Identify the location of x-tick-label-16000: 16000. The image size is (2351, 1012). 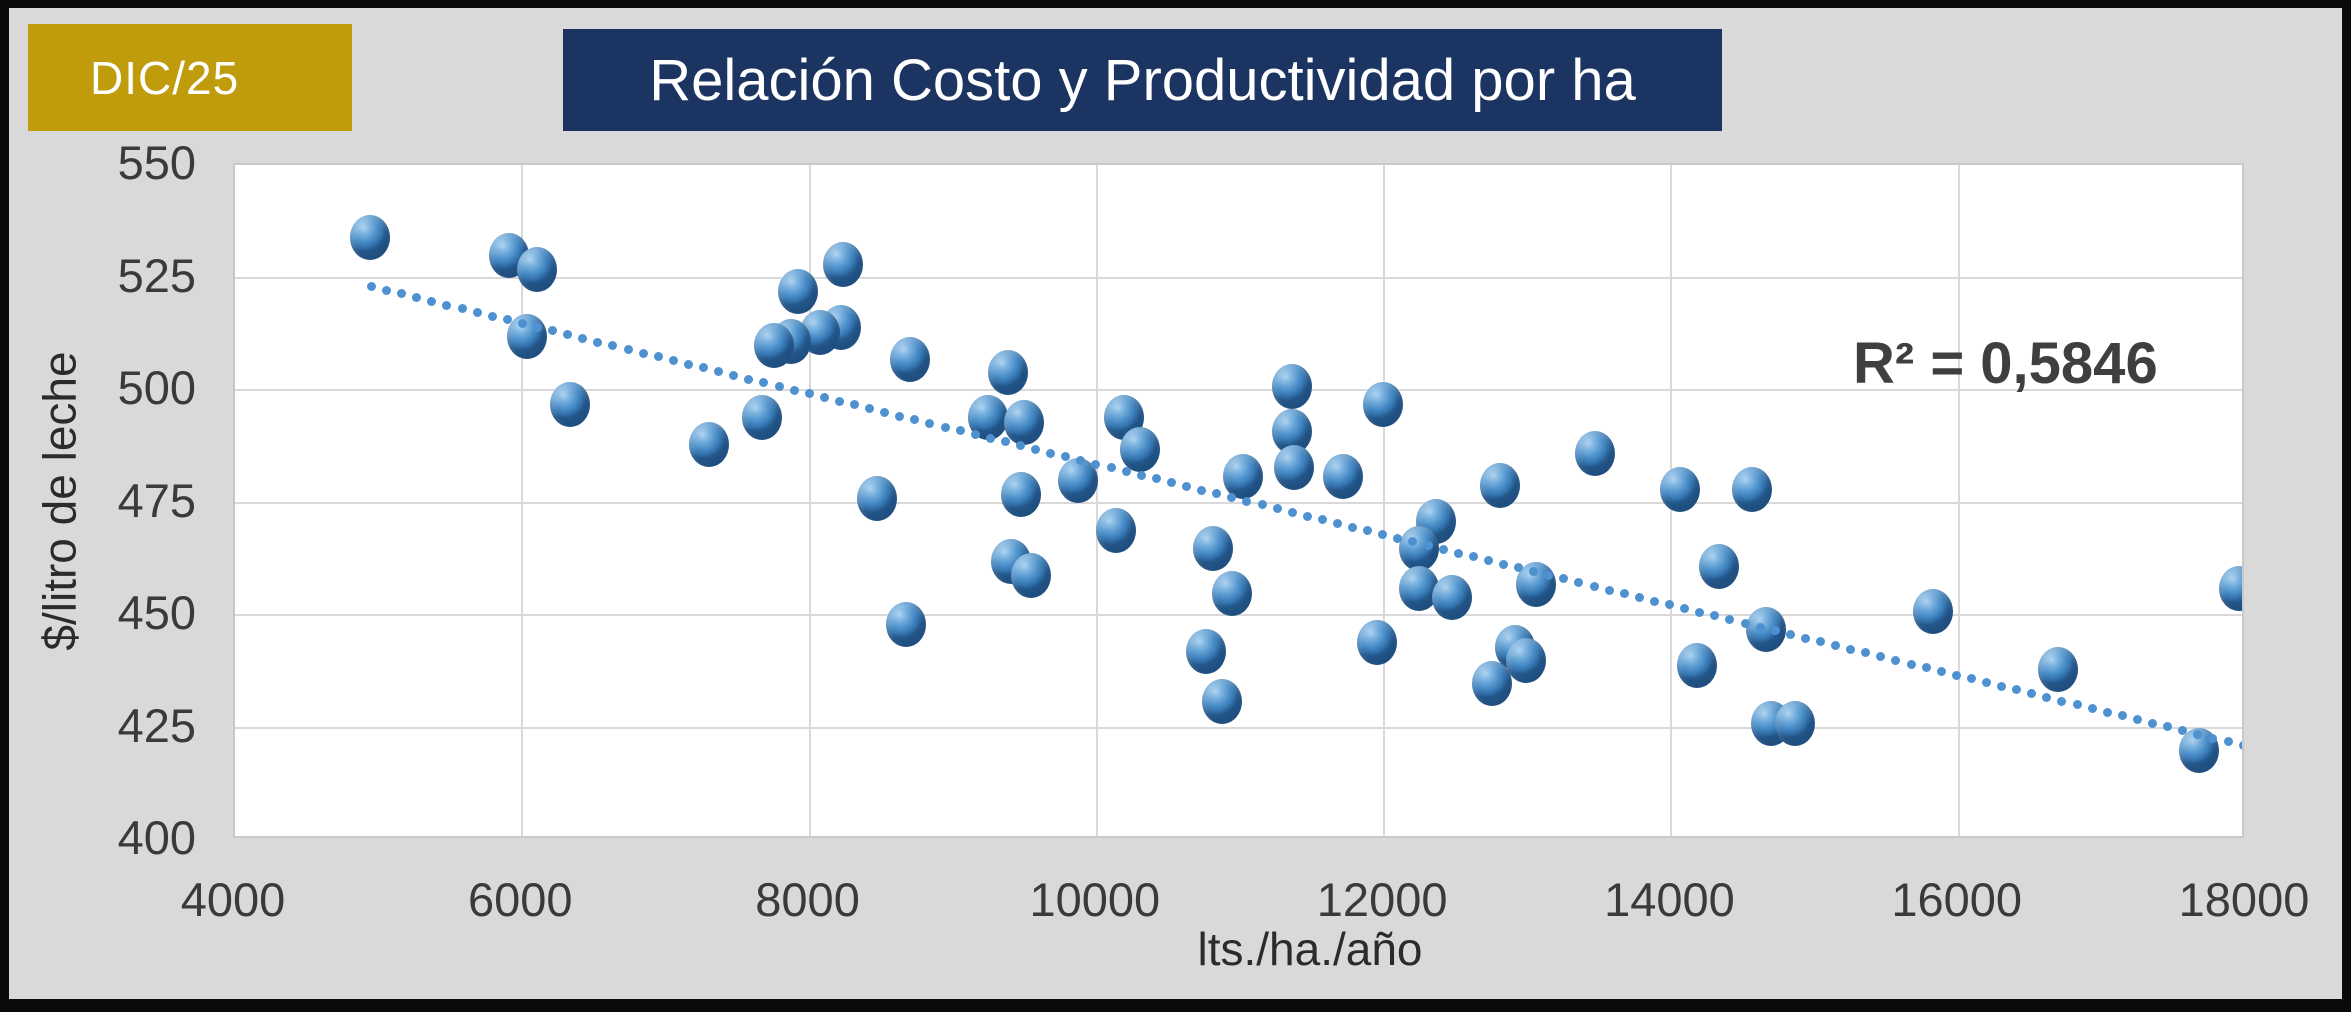
(1957, 899).